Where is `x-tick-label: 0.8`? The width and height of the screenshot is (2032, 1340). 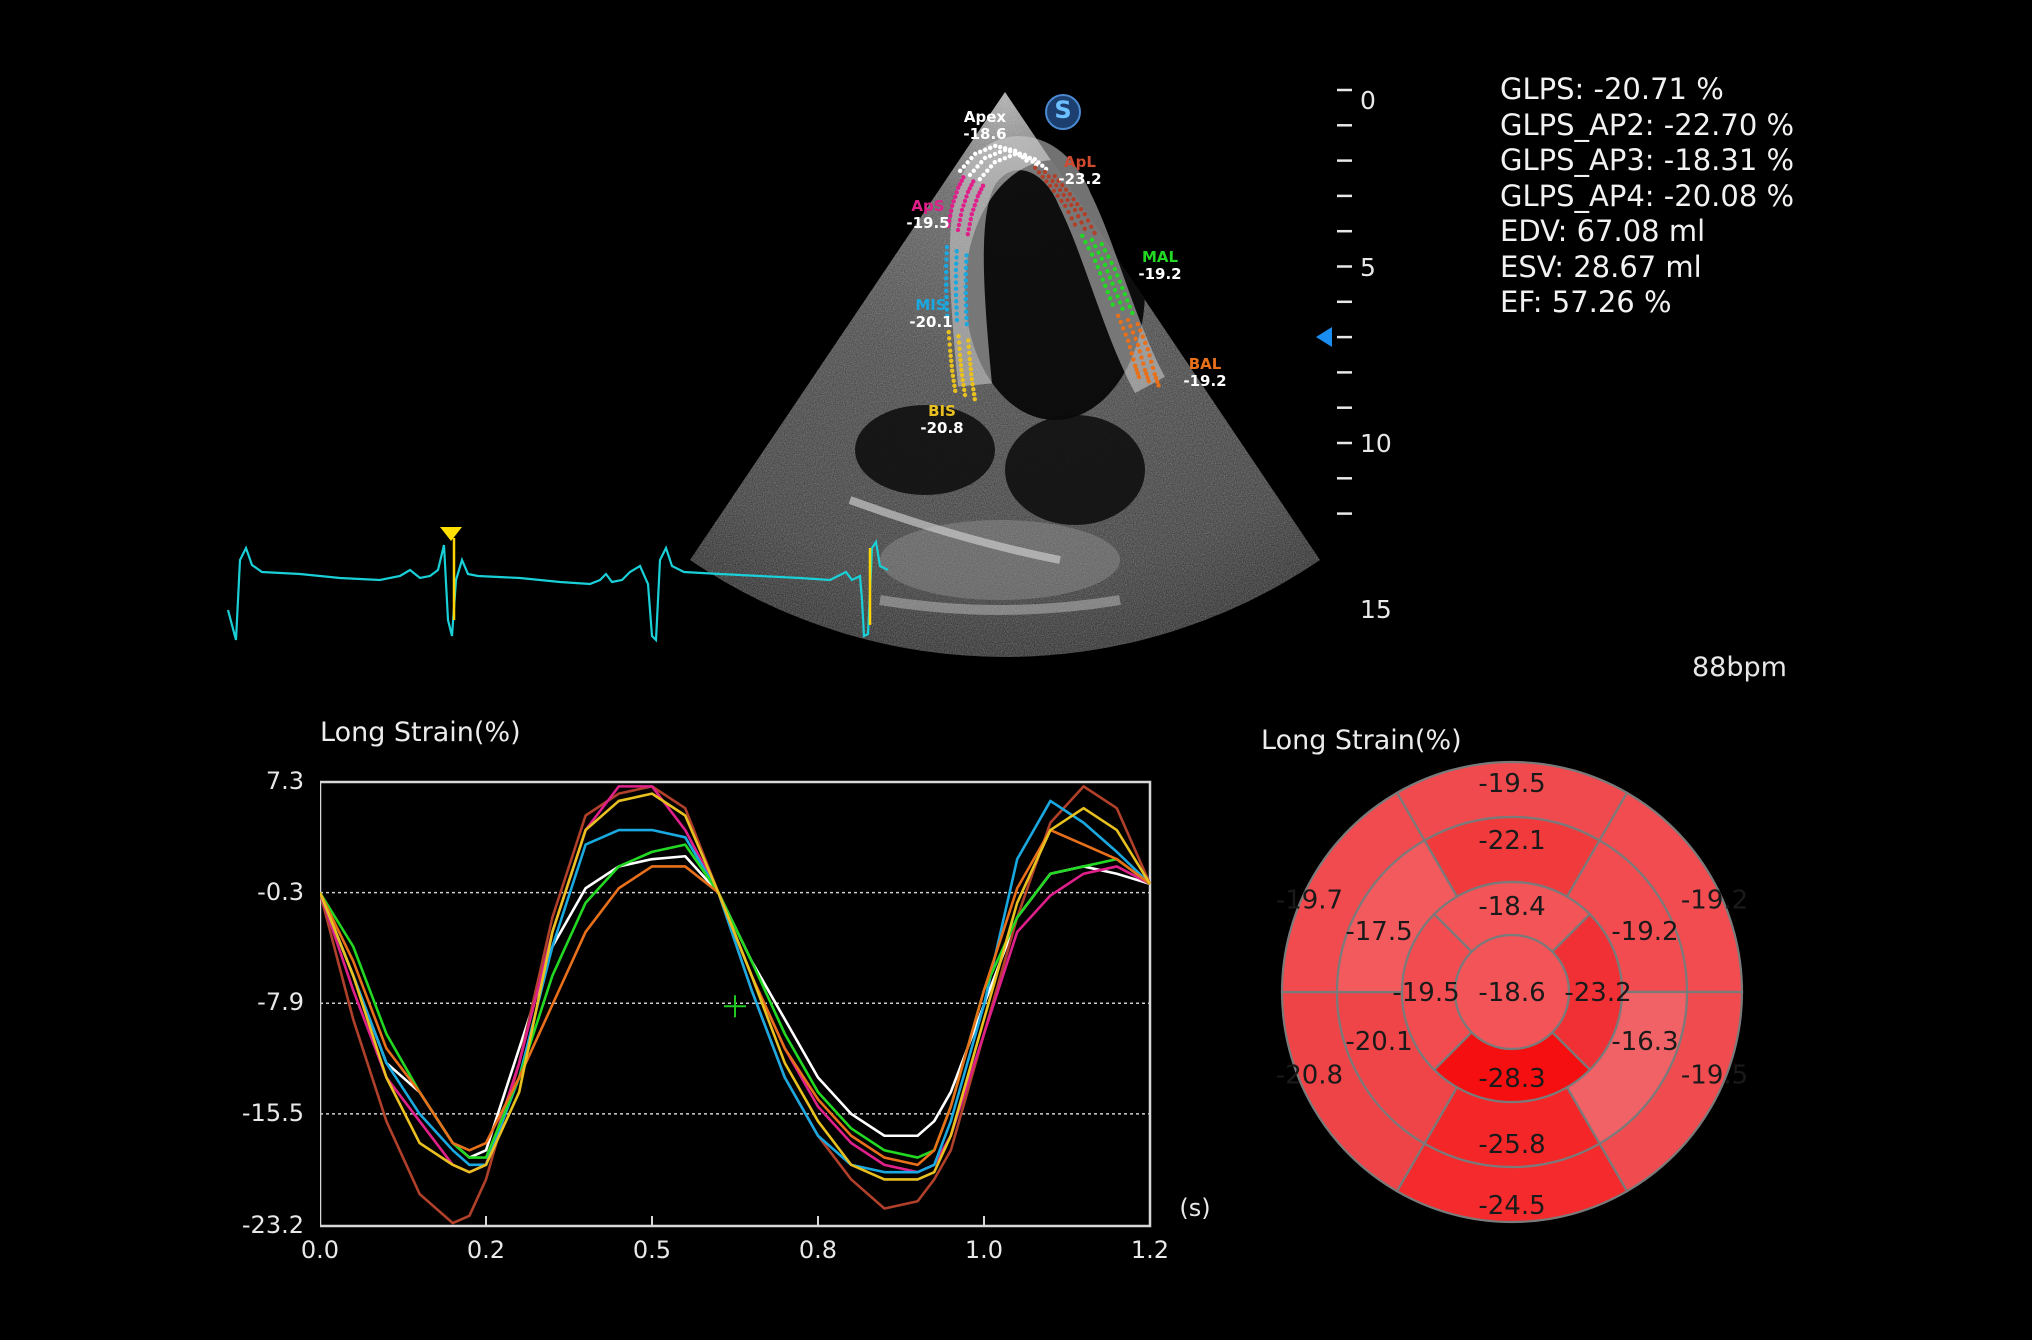
x-tick-label: 0.8 is located at coordinates (818, 1250).